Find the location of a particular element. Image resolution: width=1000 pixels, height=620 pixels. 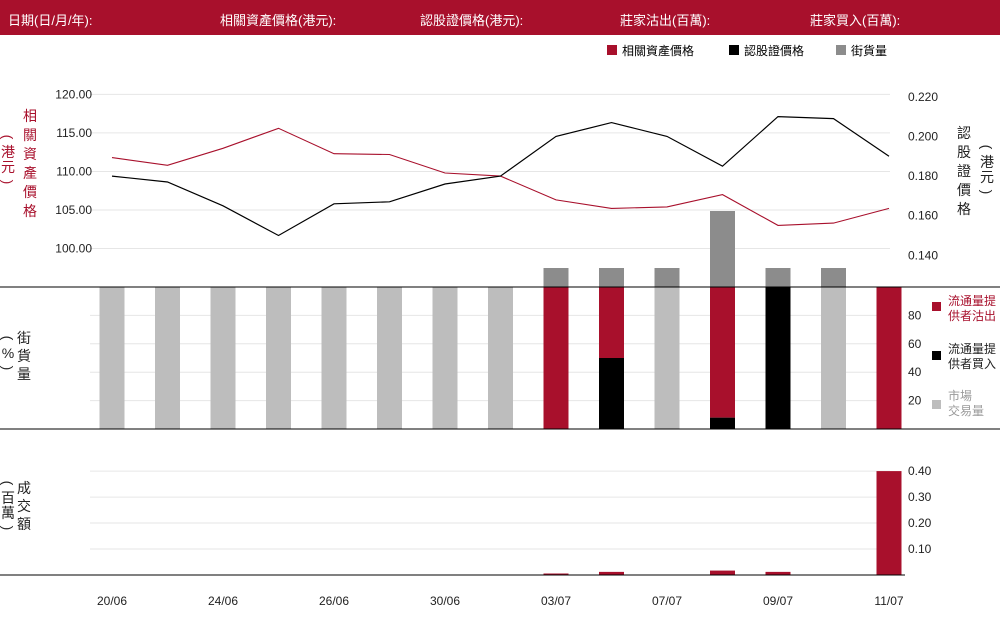

legend-issuer-sold: 流通量提供者沽出 is located at coordinates (972, 308).